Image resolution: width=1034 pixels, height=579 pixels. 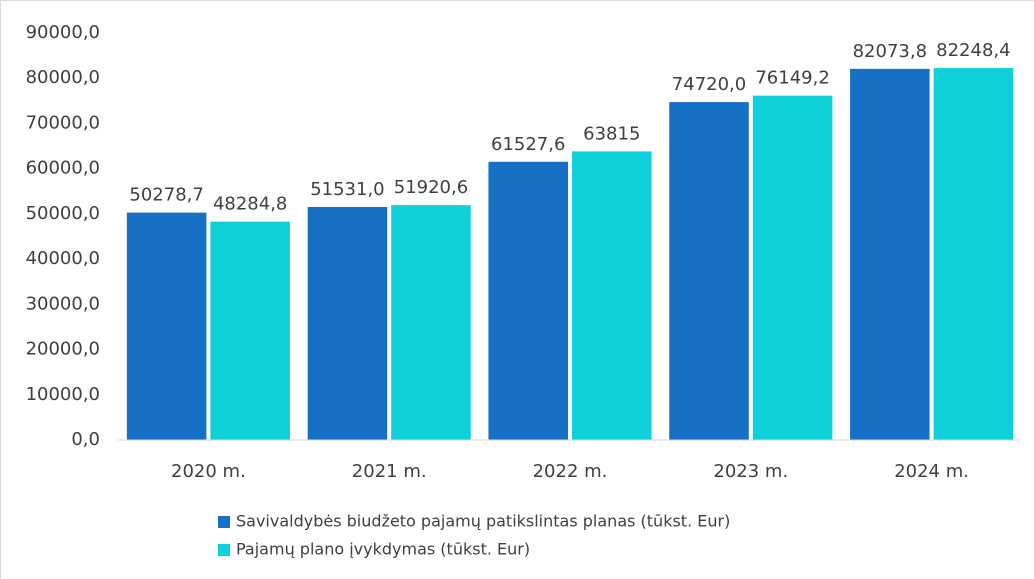 I want to click on data-label: 82073,8, so click(x=890, y=51).